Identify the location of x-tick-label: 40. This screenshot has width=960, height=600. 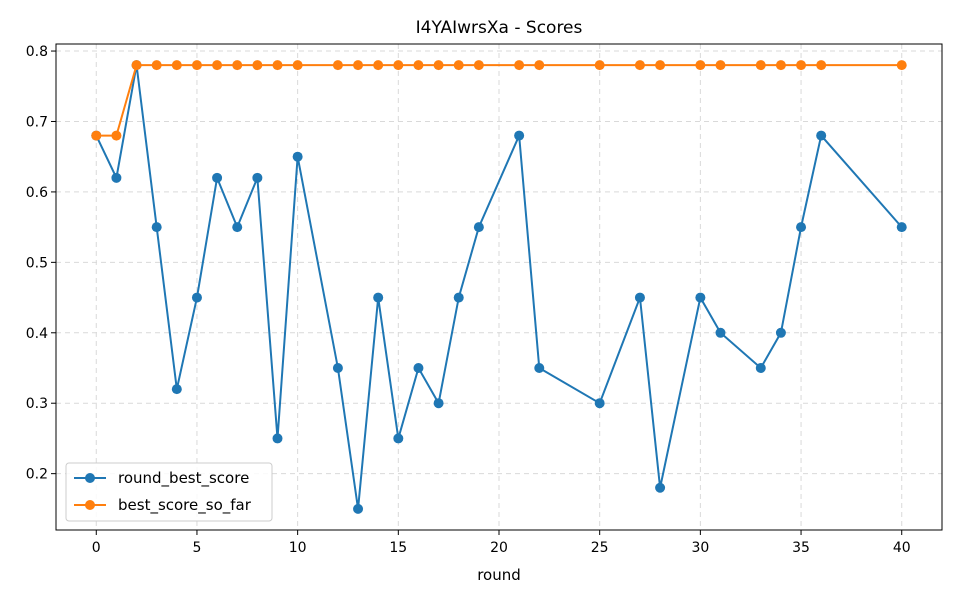
(902, 548).